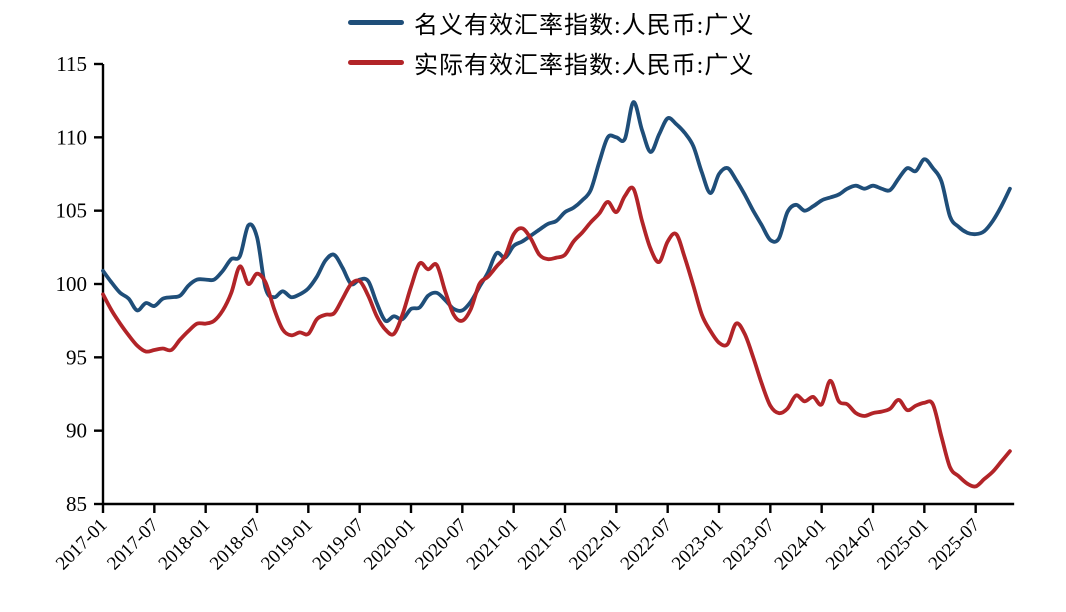 Image resolution: width=1066 pixels, height=612 pixels. What do you see at coordinates (852, 545) in the screenshot?
I see `x-tick-label: 2024-07` at bounding box center [852, 545].